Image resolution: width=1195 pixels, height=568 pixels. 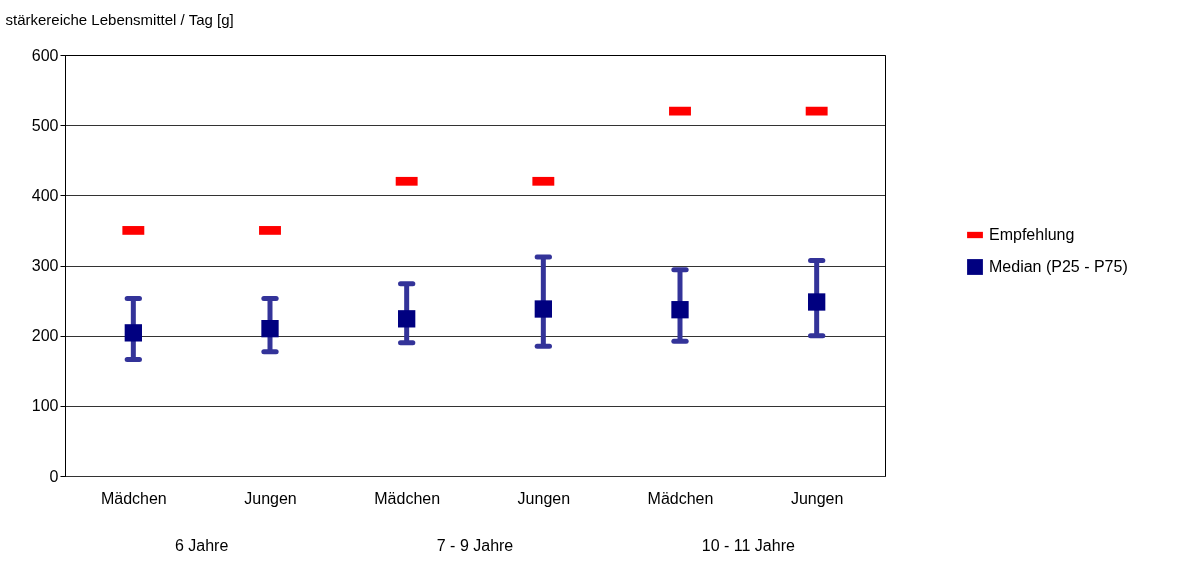 I want to click on legend-label: Empfehlung, so click(x=1032, y=234).